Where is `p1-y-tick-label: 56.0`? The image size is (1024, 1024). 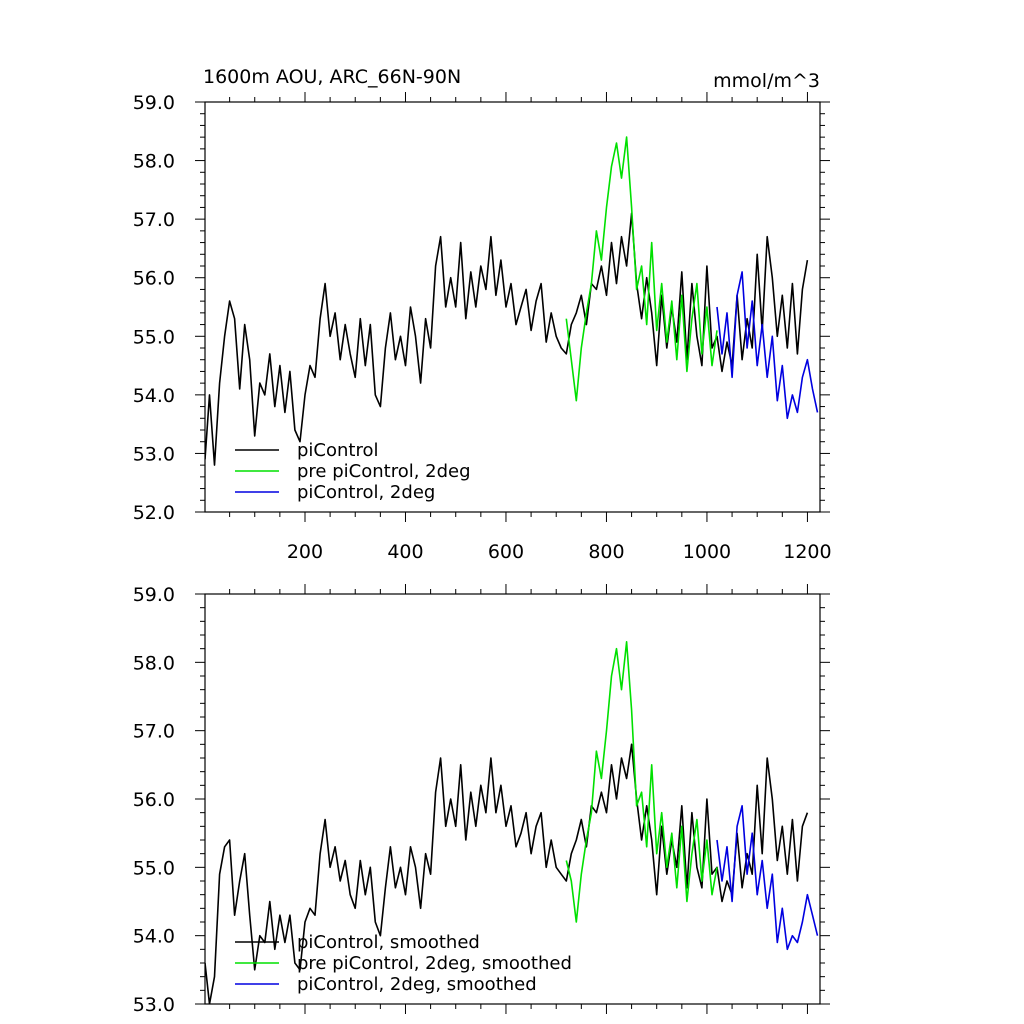
p1-y-tick-label: 56.0 is located at coordinates (154, 800).